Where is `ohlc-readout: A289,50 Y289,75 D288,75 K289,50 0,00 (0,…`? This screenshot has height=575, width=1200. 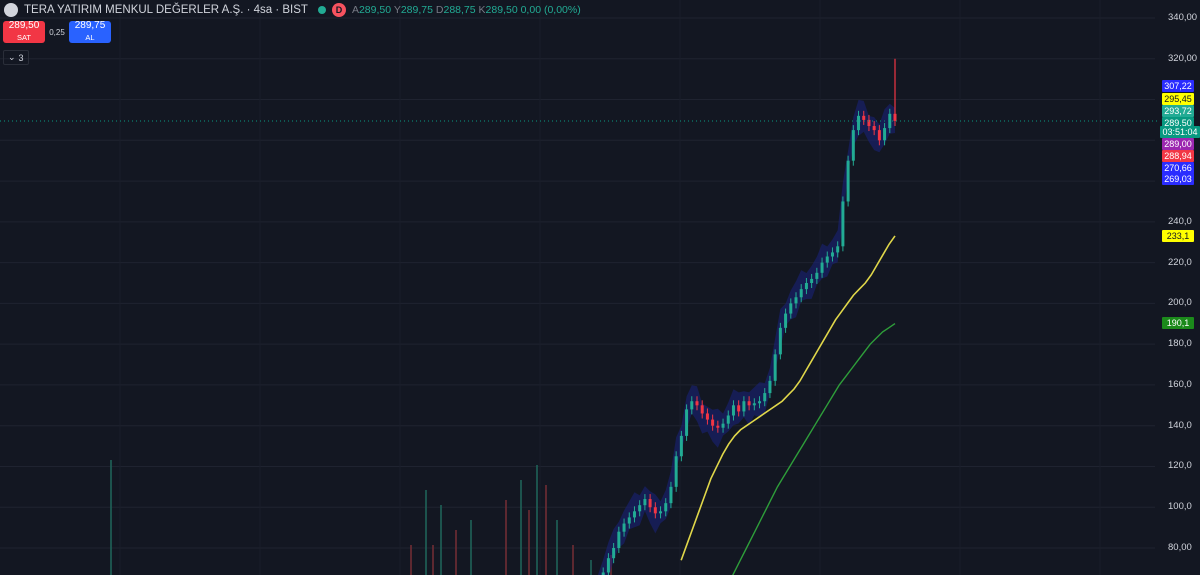
ohlc-readout: A289,50 Y289,75 D288,75 K289,50 0,00 (0,… is located at coordinates (466, 10).